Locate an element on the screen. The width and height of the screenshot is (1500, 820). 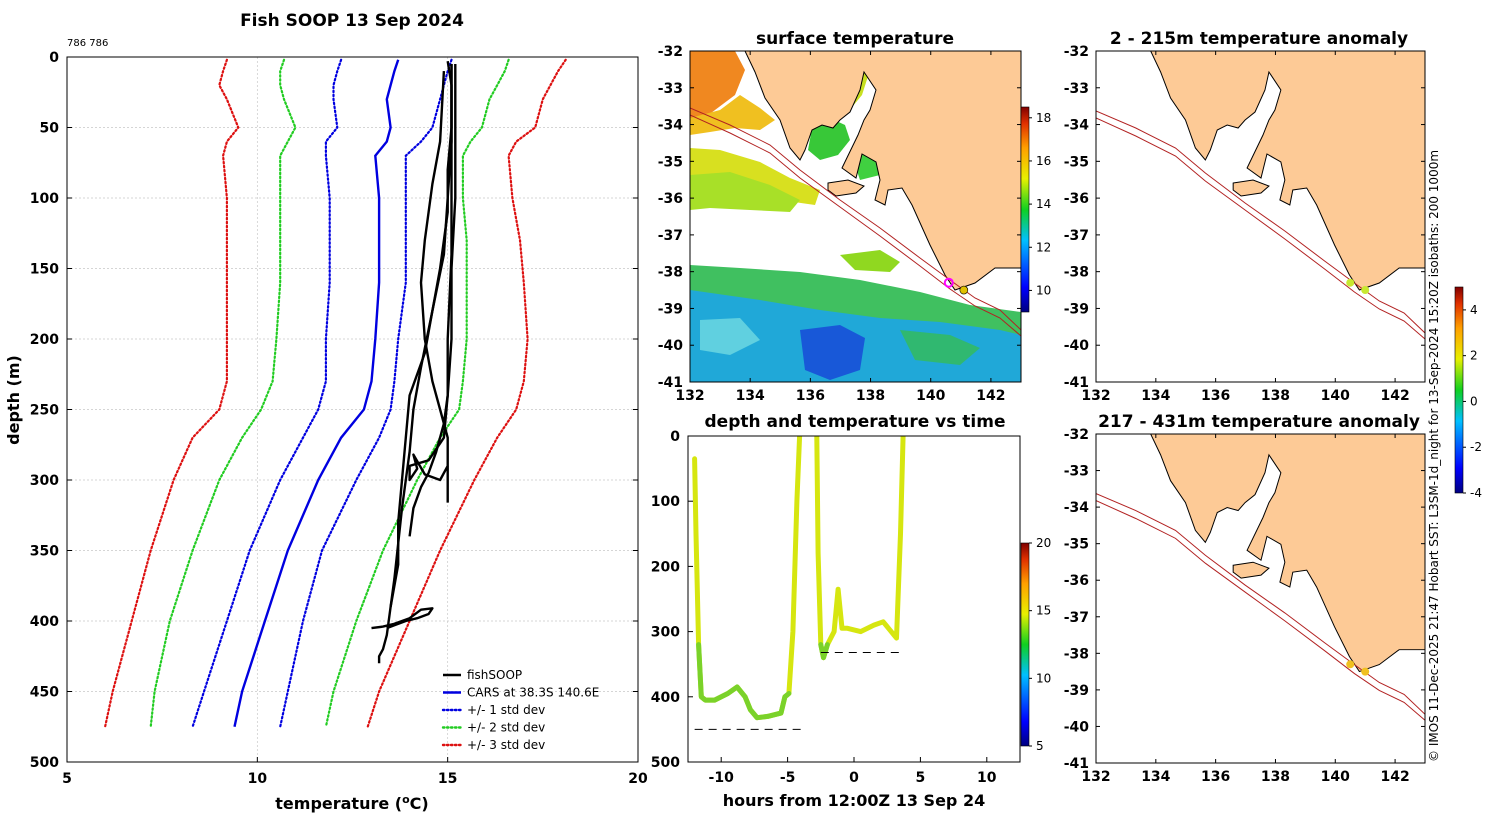
profile-y-tick-label: 100 is located at coordinates (44, 199).